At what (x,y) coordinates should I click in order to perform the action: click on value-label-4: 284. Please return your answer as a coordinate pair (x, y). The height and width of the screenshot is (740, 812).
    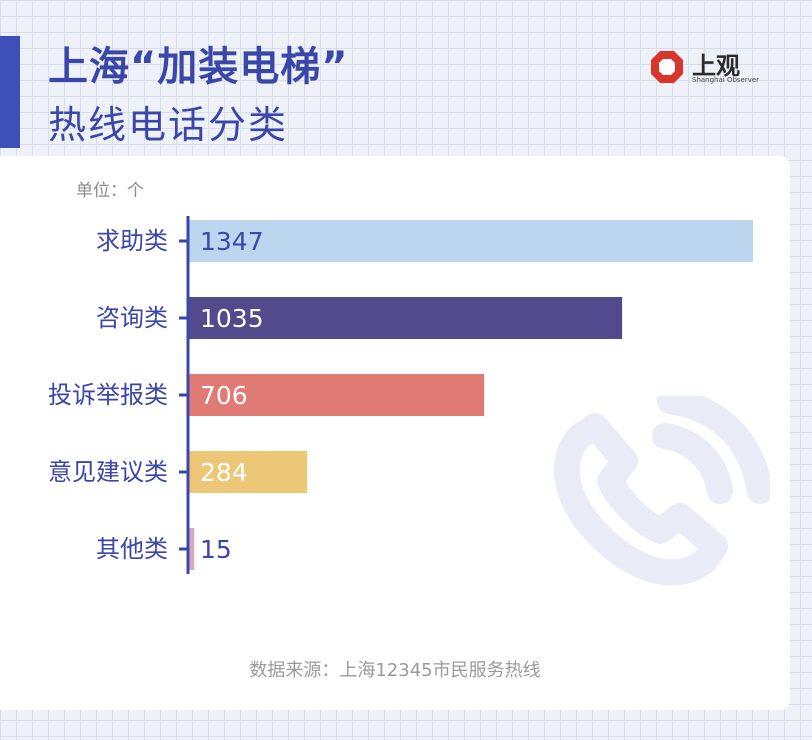
    Looking at the image, I should click on (224, 472).